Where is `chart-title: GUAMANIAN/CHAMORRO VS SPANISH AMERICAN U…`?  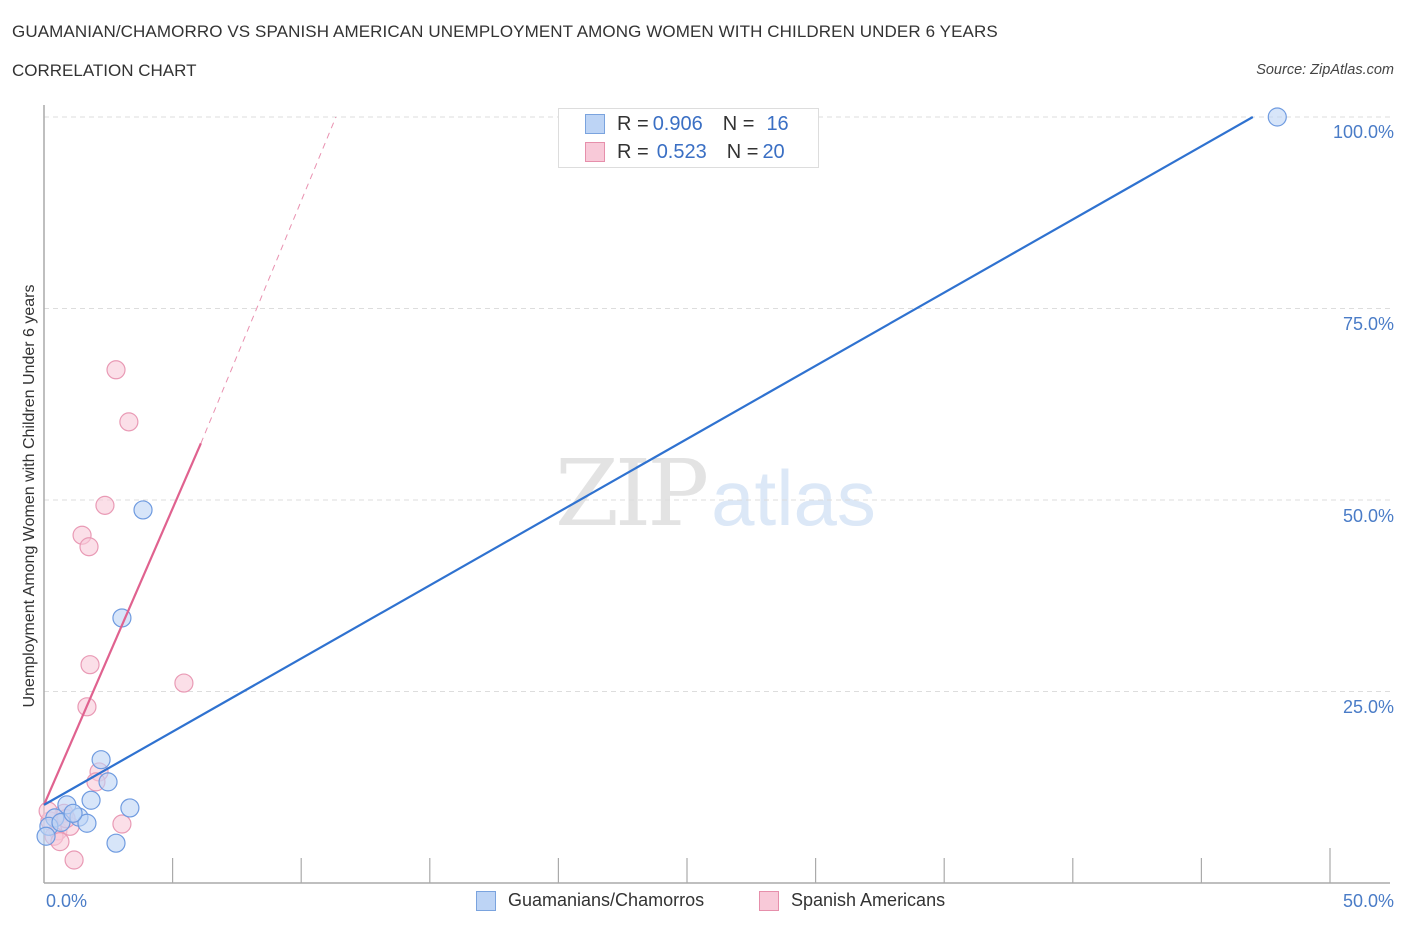 chart-title: GUAMANIAN/CHAMORRO VS SPANISH AMERICAN U… is located at coordinates (505, 31).